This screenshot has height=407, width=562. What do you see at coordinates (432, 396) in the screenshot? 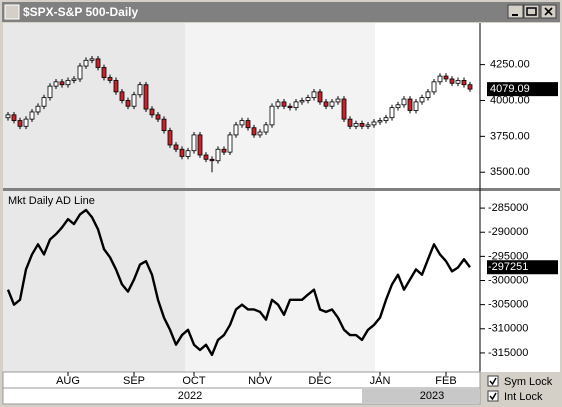
I see `year-label: 2023` at bounding box center [432, 396].